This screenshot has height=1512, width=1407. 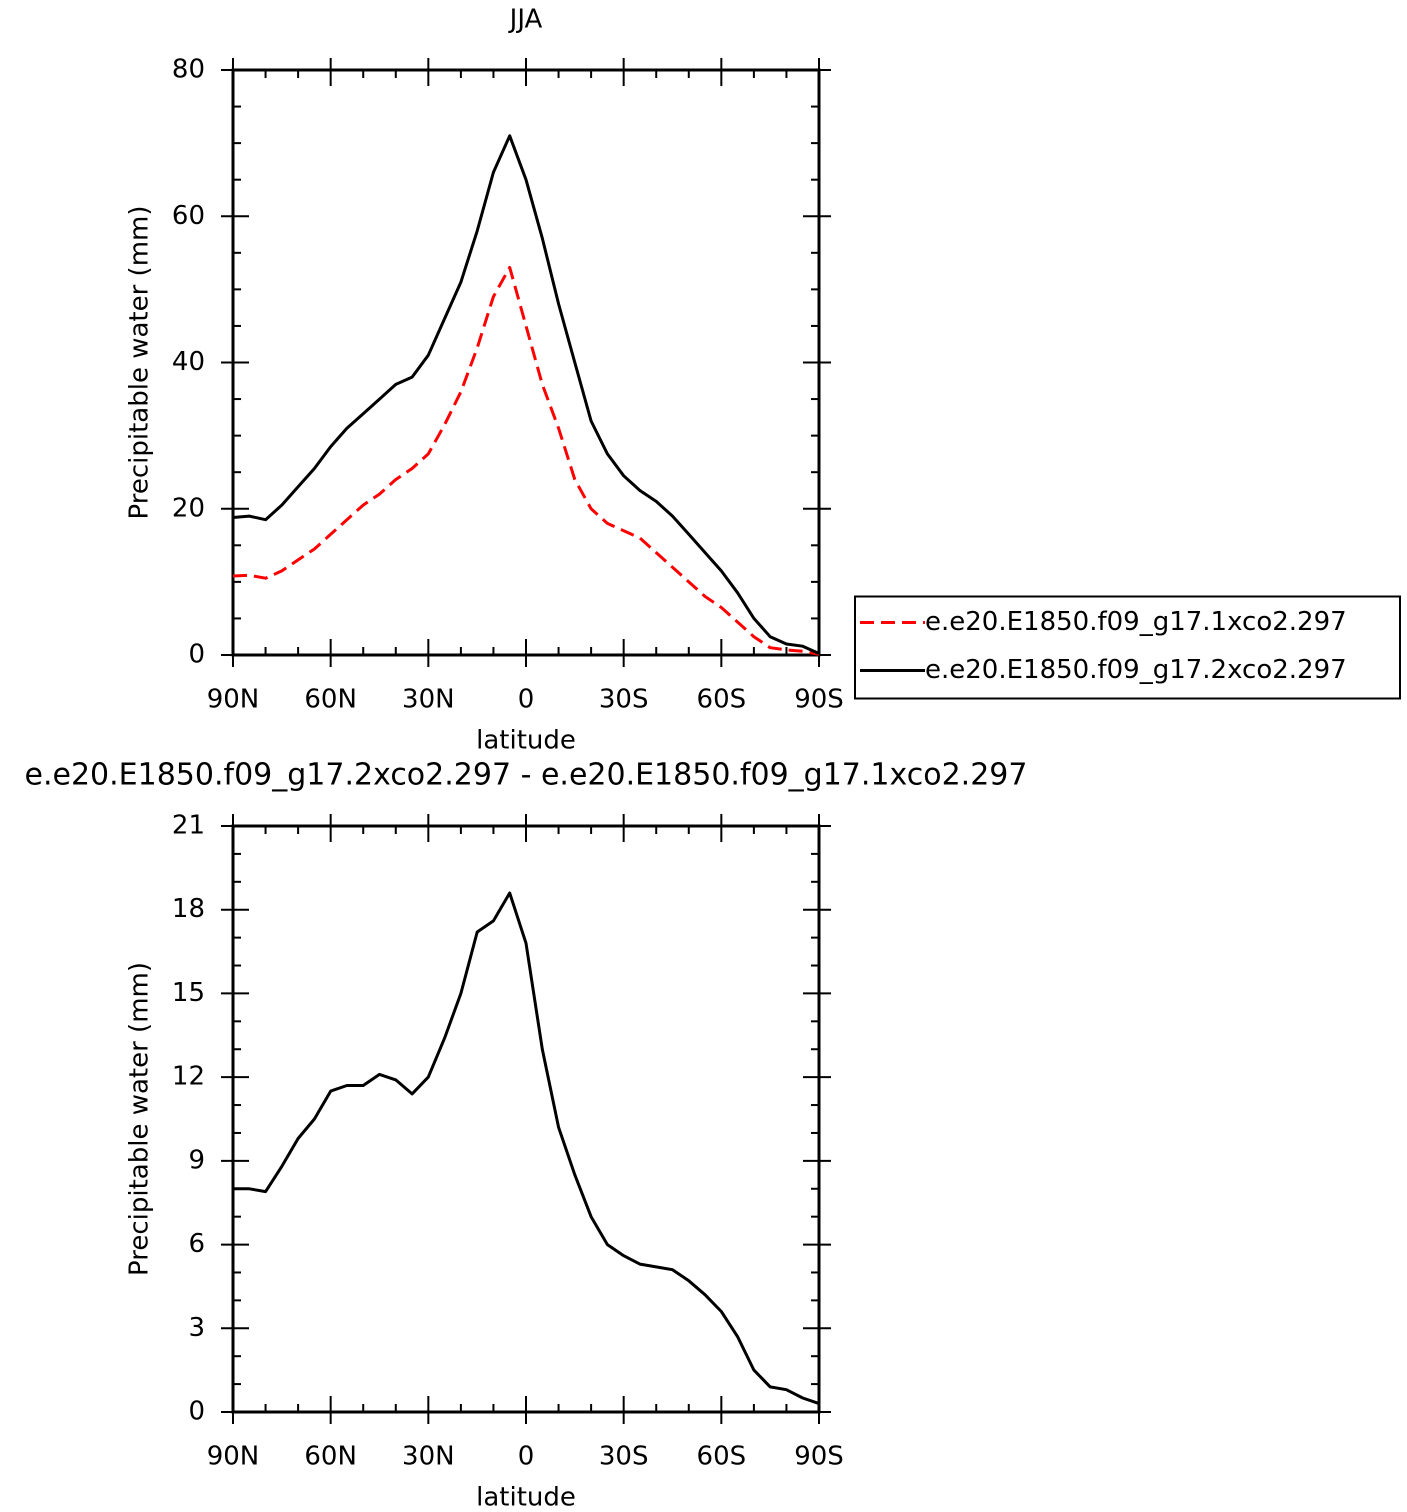 What do you see at coordinates (188, 70) in the screenshot?
I see `y-tick-label: 80` at bounding box center [188, 70].